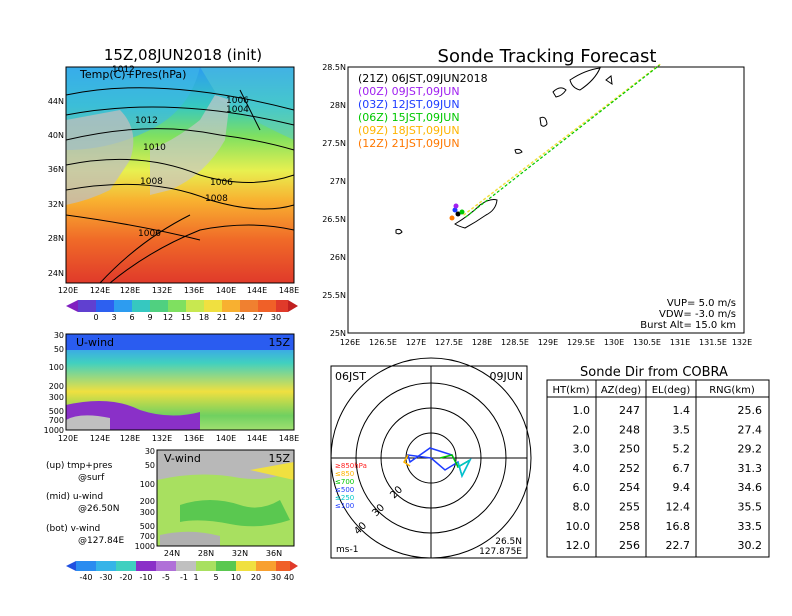  What do you see at coordinates (56, 187) in the screenshot?
I see `left-map-y-ticks: 44N 40N 36N 32N 28N 24N` at bounding box center [56, 187].